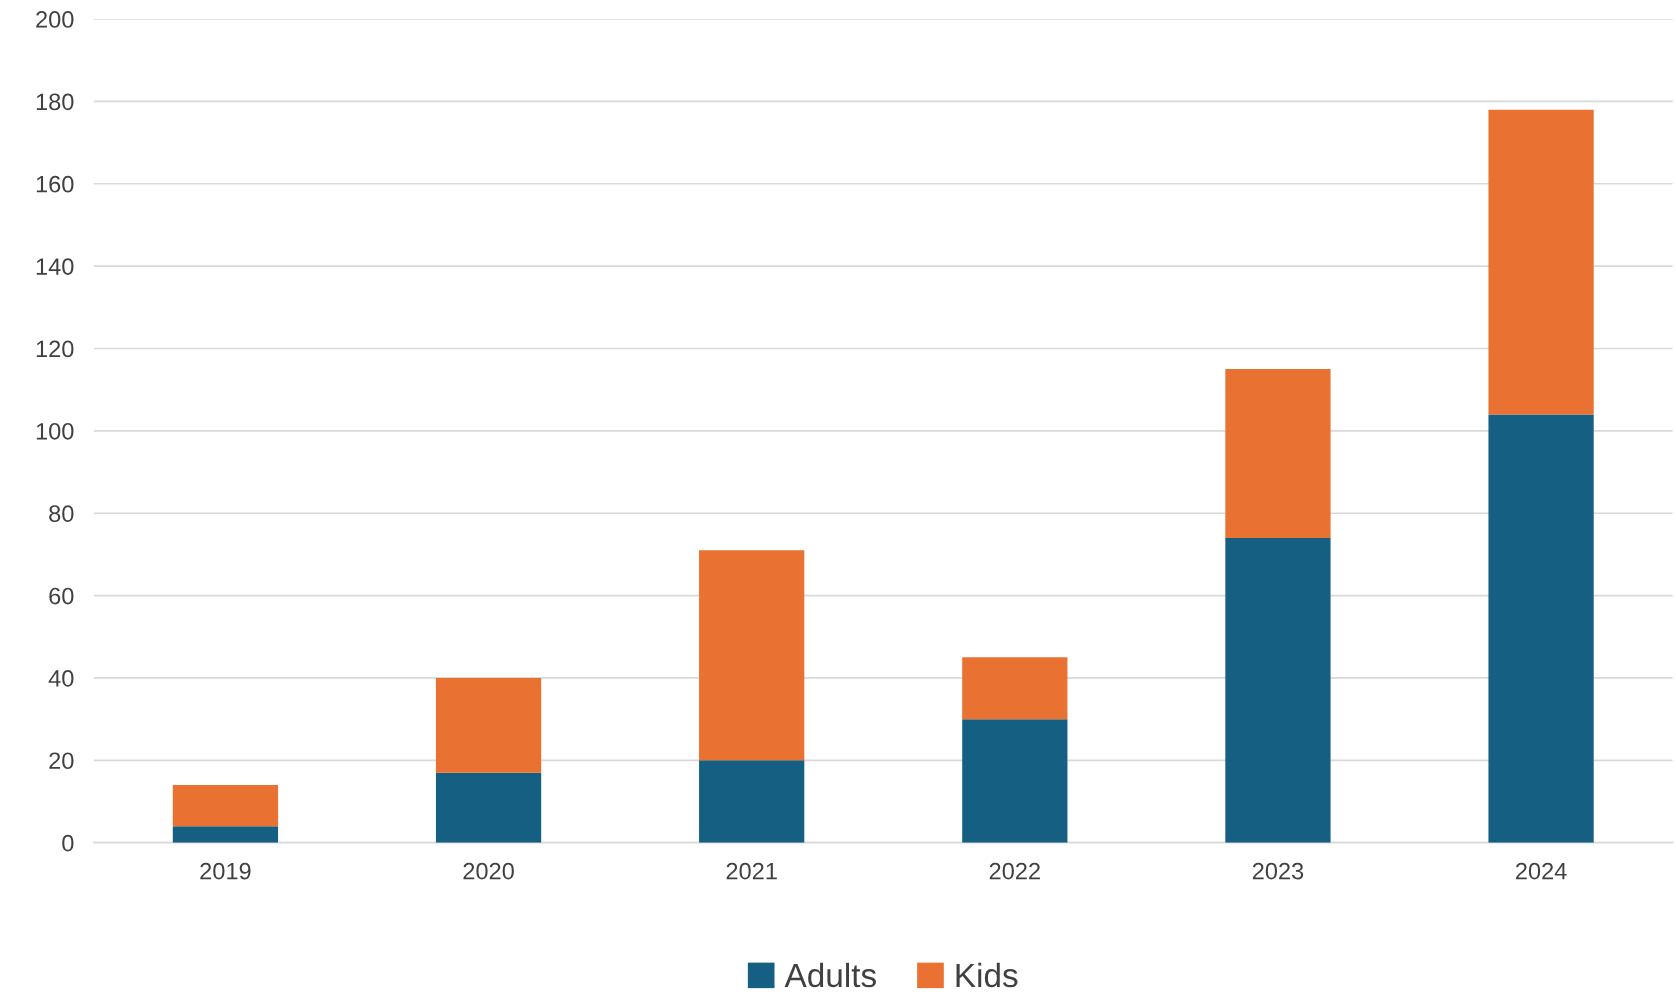 The width and height of the screenshot is (1676, 1002). I want to click on y-tick-label: 60, so click(61, 596).